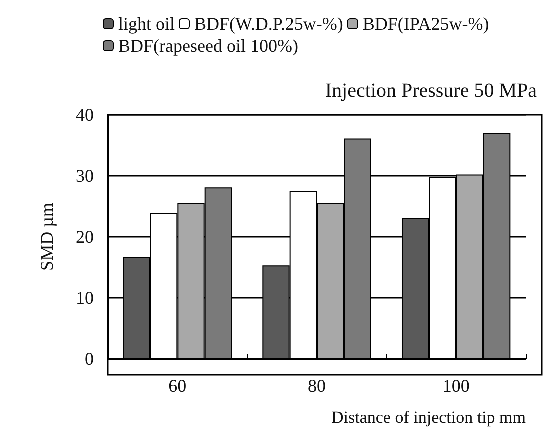 Image resolution: width=554 pixels, height=441 pixels. Describe the element at coordinates (147, 24) in the screenshot. I see `legend-label: light oil` at that location.